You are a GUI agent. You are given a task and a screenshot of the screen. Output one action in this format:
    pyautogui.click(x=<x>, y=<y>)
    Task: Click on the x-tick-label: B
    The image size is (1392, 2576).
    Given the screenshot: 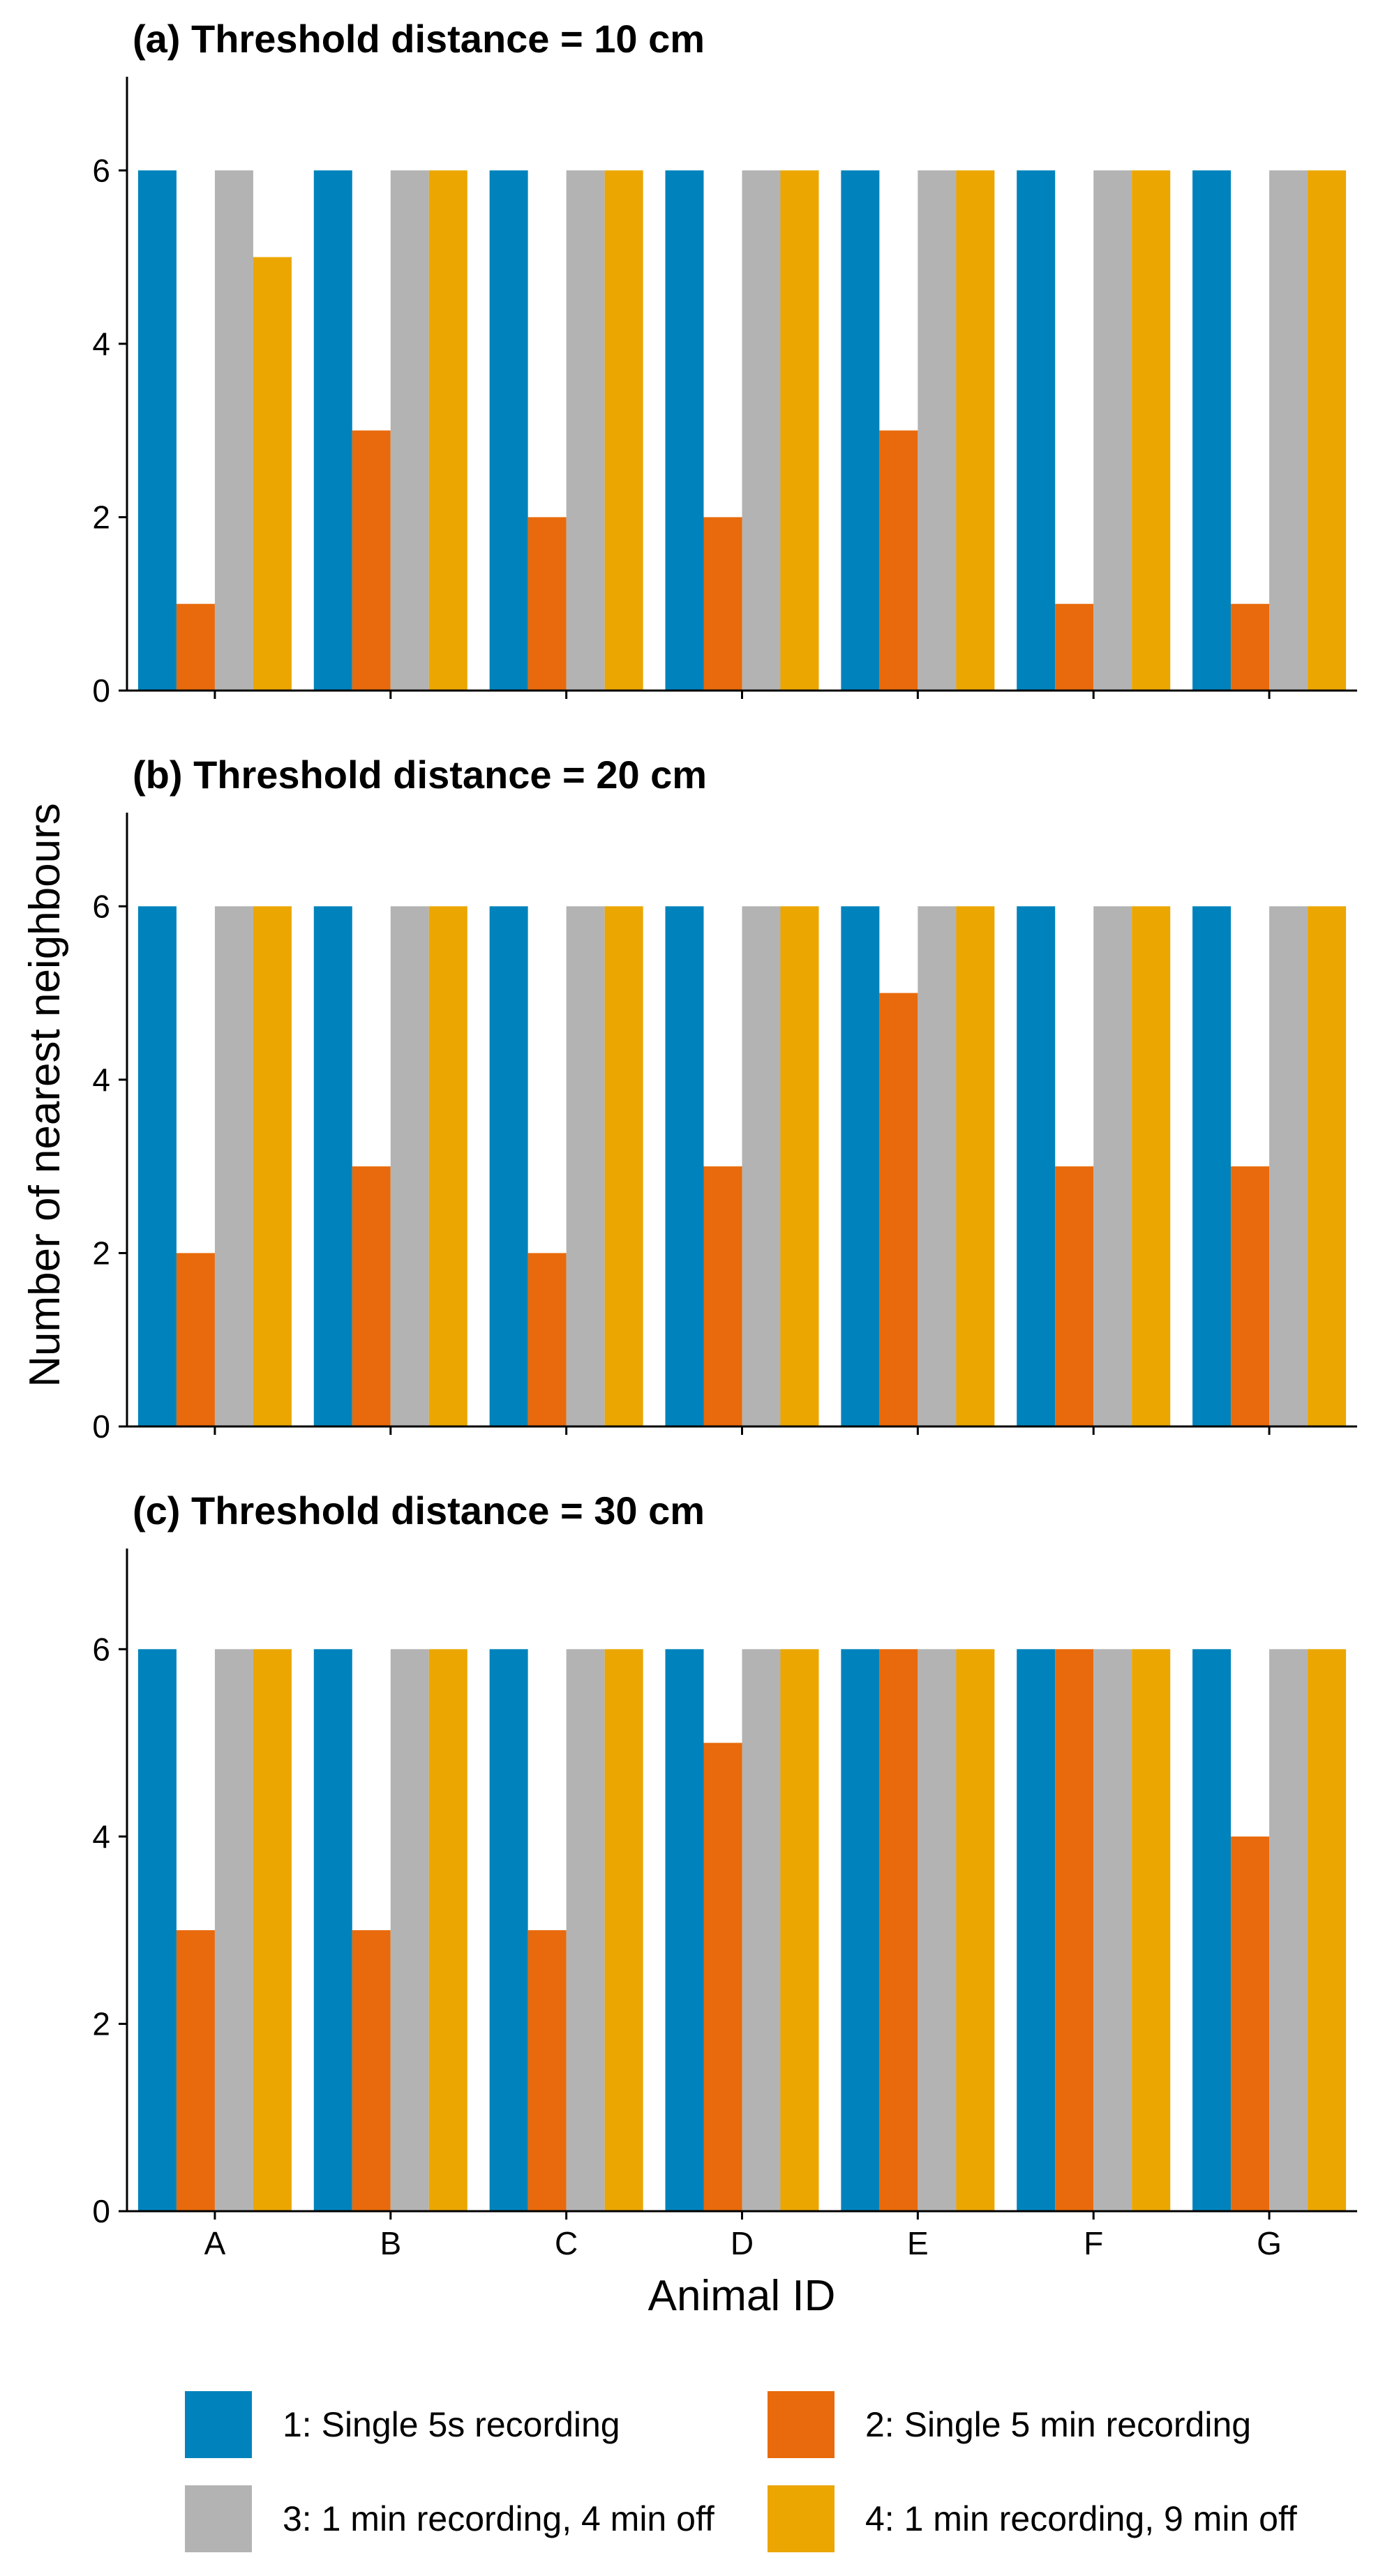 What is the action you would take?
    pyautogui.click(x=390, y=2243)
    